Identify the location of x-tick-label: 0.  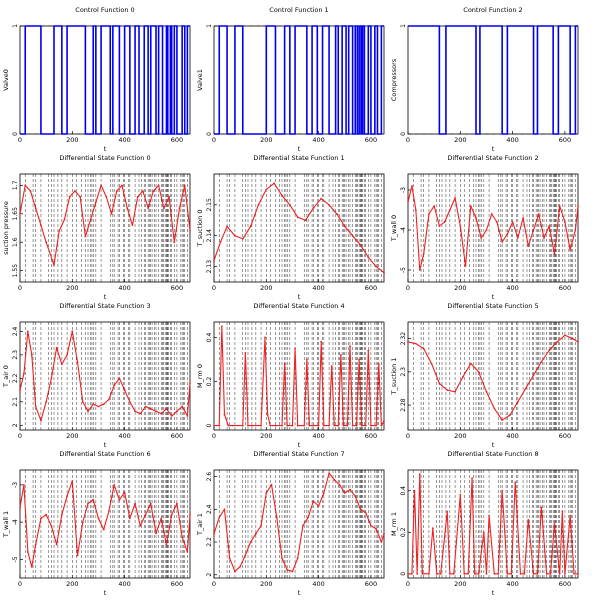
(214, 436).